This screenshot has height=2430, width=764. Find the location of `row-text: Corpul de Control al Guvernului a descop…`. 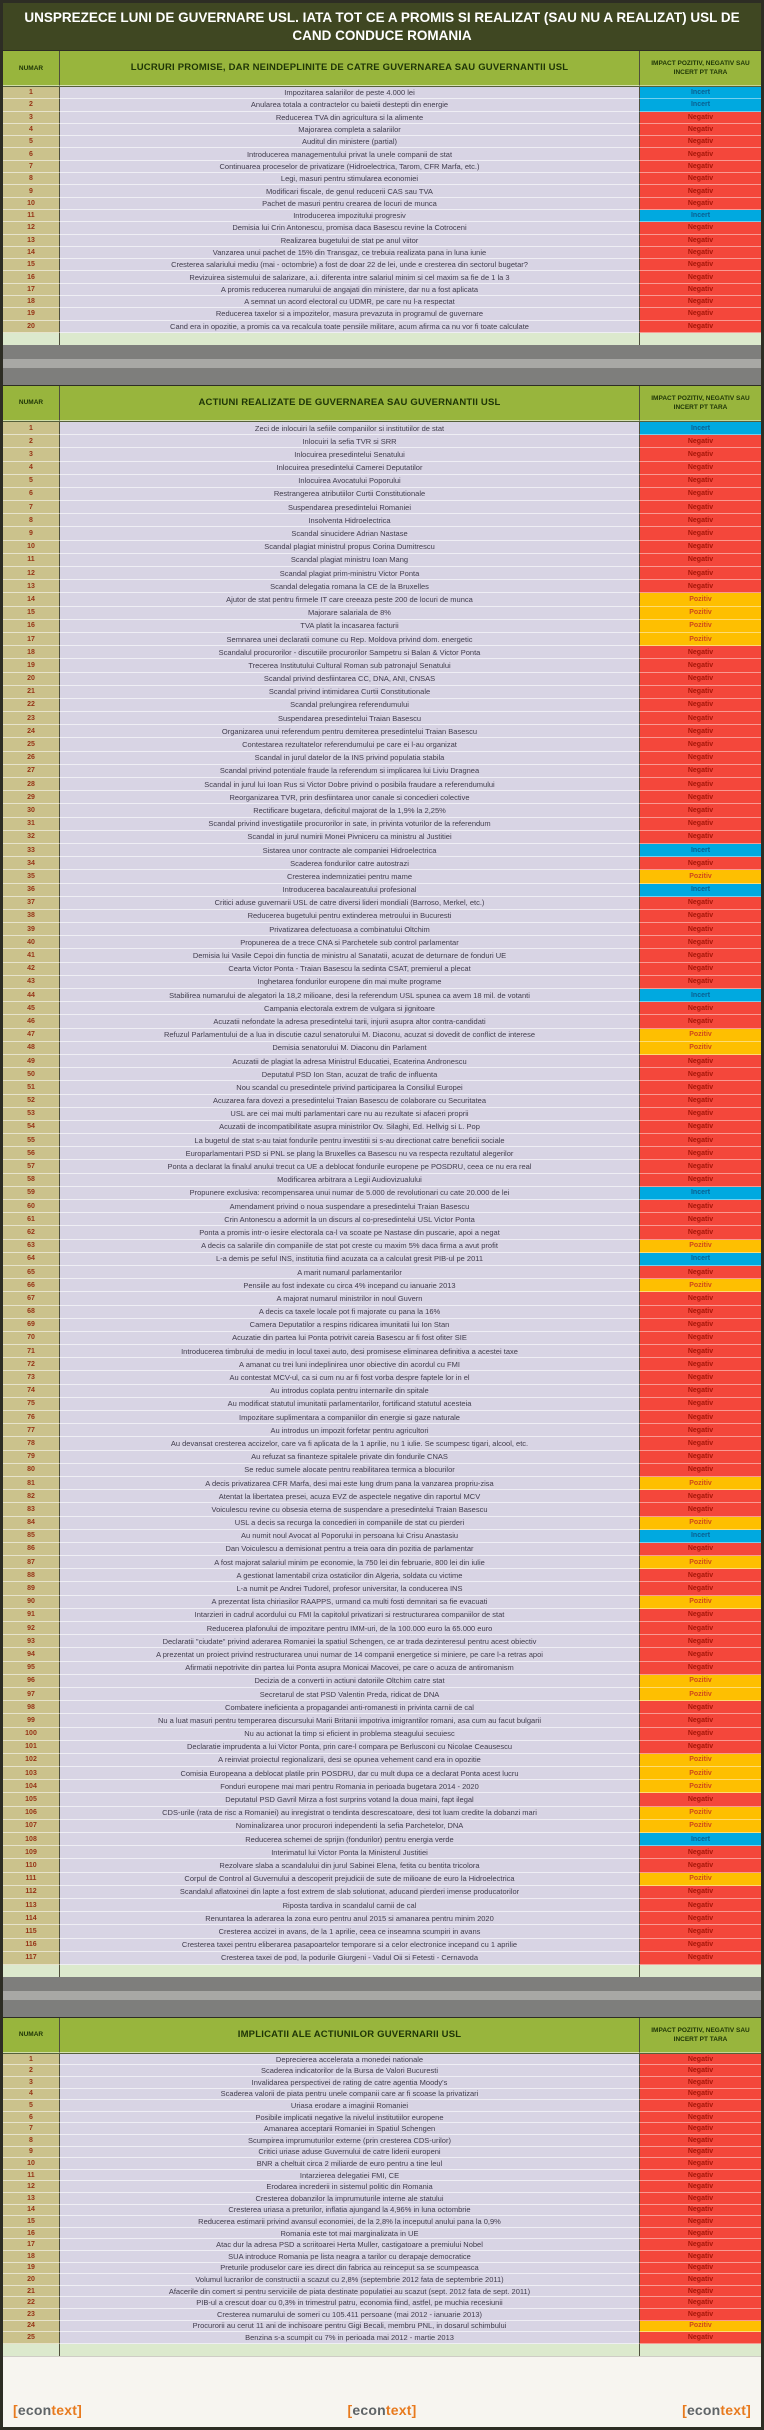

row-text: Corpul de Control al Guvernului a descop… is located at coordinates (349, 1879).